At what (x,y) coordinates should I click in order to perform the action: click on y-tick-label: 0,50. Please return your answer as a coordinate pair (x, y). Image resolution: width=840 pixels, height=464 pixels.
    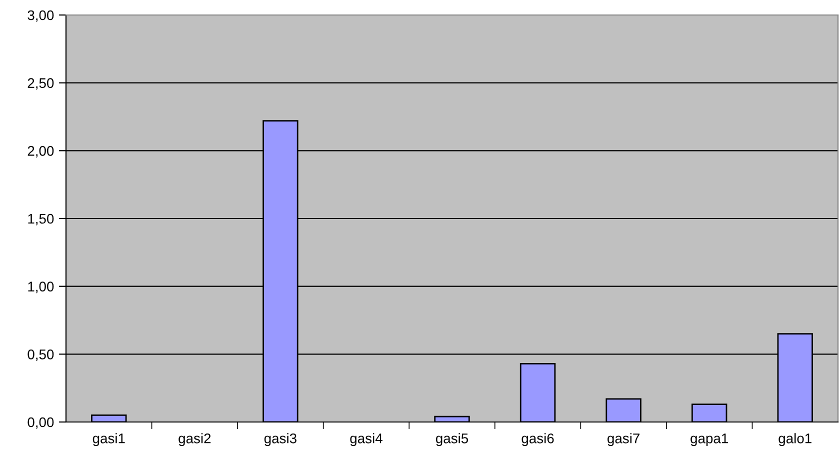
    Looking at the image, I should click on (41, 355).